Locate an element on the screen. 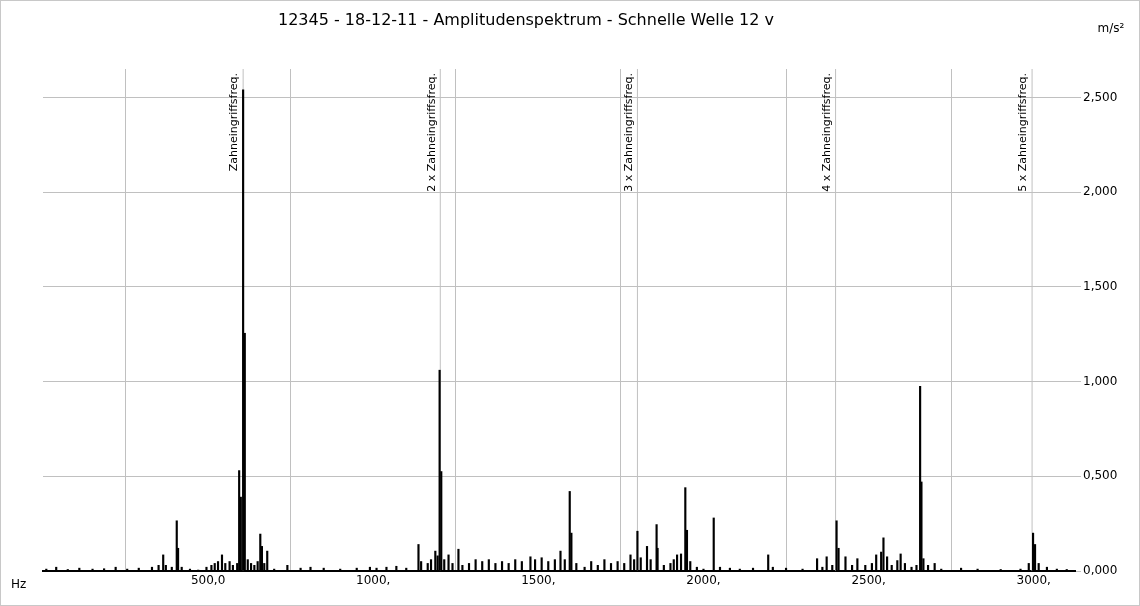 Image resolution: width=1140 pixels, height=606 pixels. y-tick-label: 0,000 is located at coordinates (1100, 570).